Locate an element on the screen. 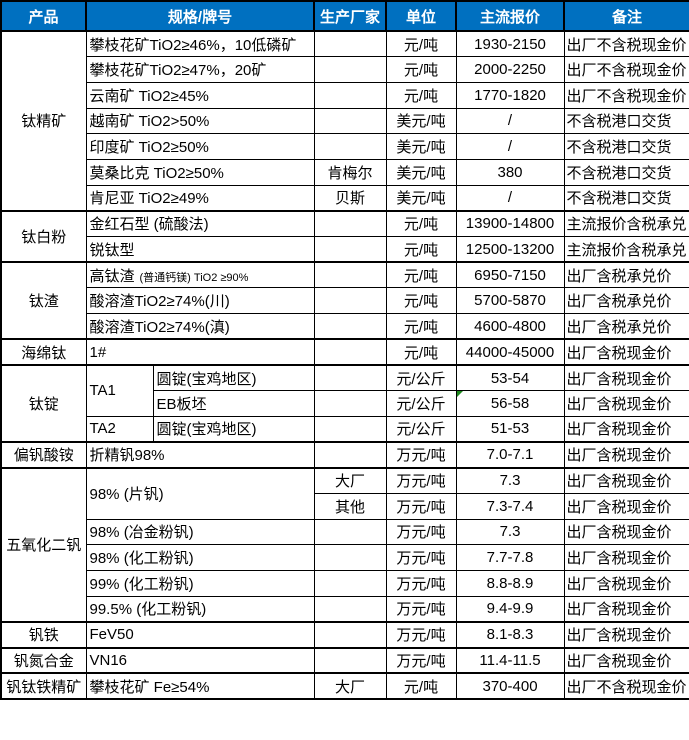 The image size is (689, 740). spec-cell: 金红石型 (硫酸法) is located at coordinates (200, 223).